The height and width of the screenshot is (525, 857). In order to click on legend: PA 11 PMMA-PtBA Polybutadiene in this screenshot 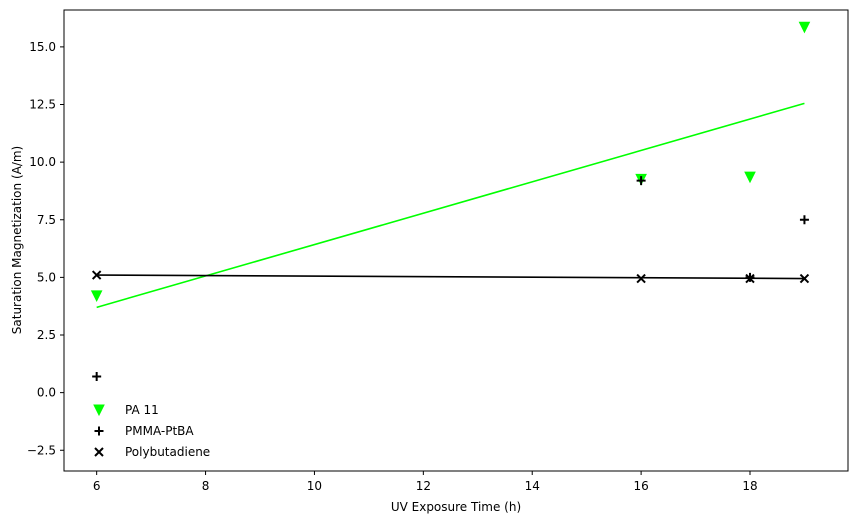, I will do `click(151, 431)`.